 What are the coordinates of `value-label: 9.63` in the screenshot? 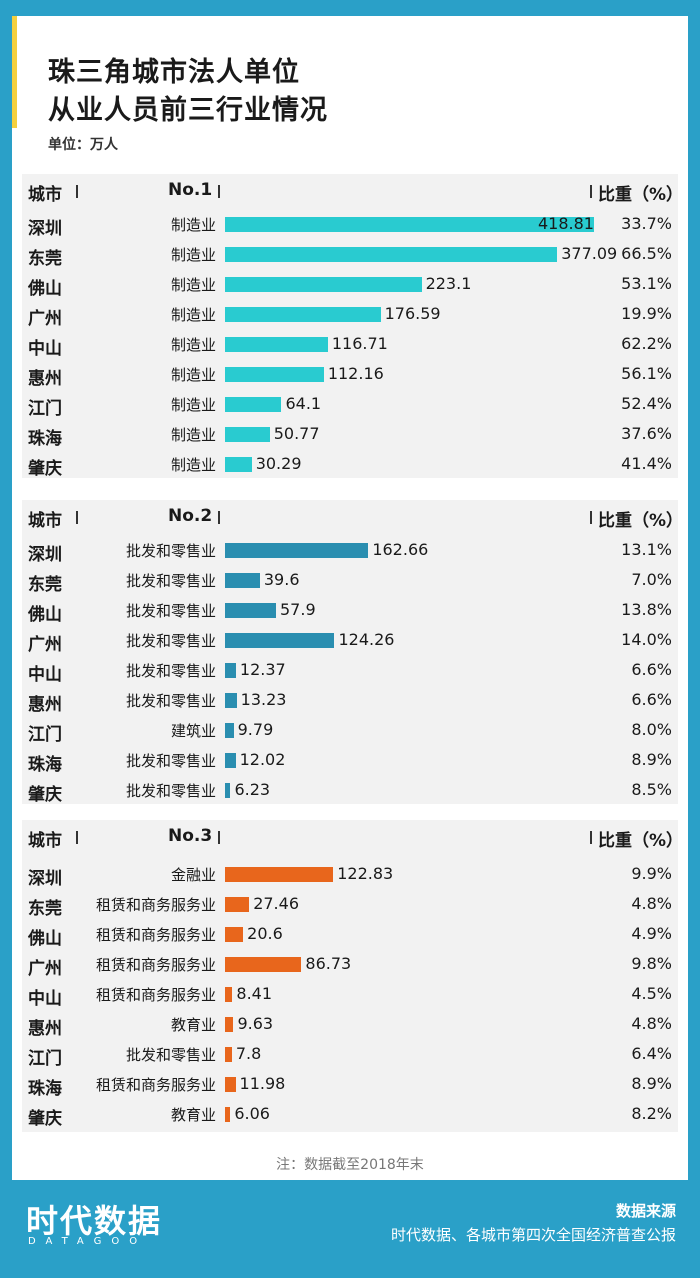 It's located at (255, 1023).